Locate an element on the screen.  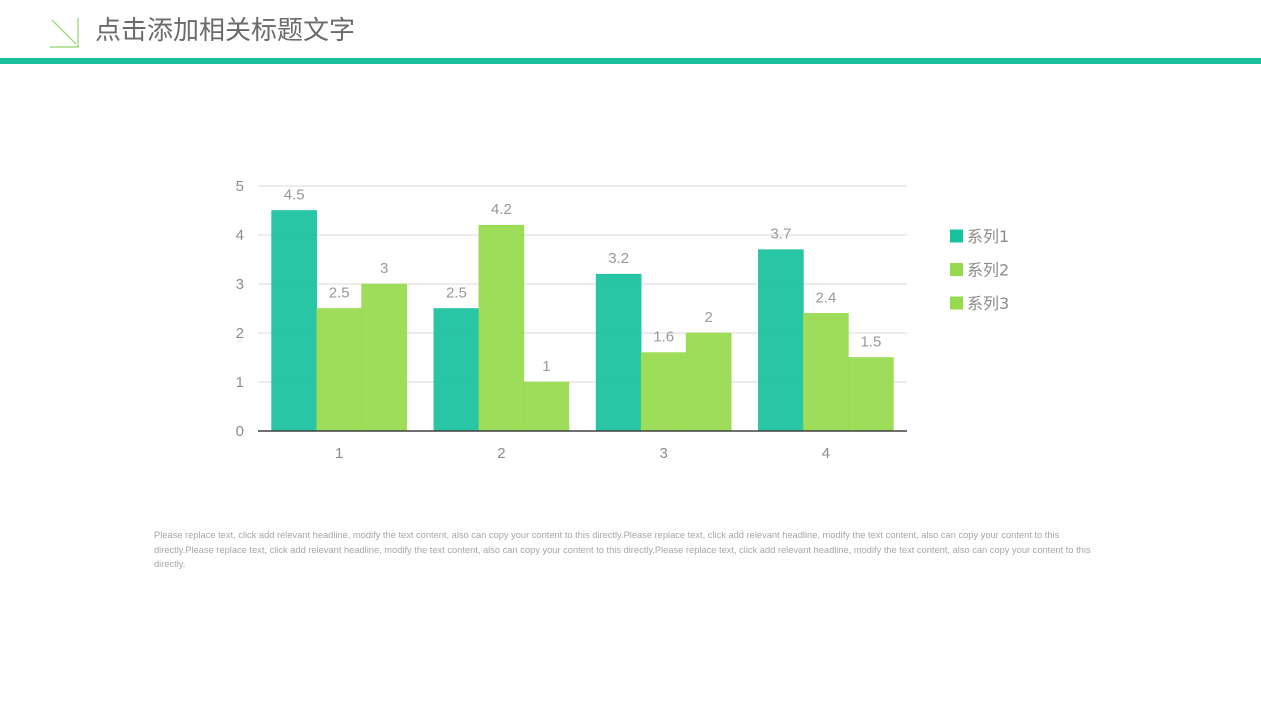
data-label: 3.7 is located at coordinates (780, 234).